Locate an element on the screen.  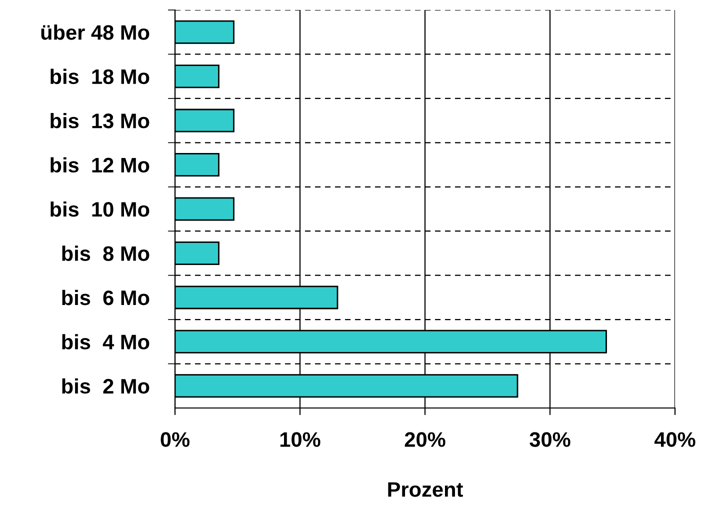
x-tick-label: 30% is located at coordinates (550, 439).